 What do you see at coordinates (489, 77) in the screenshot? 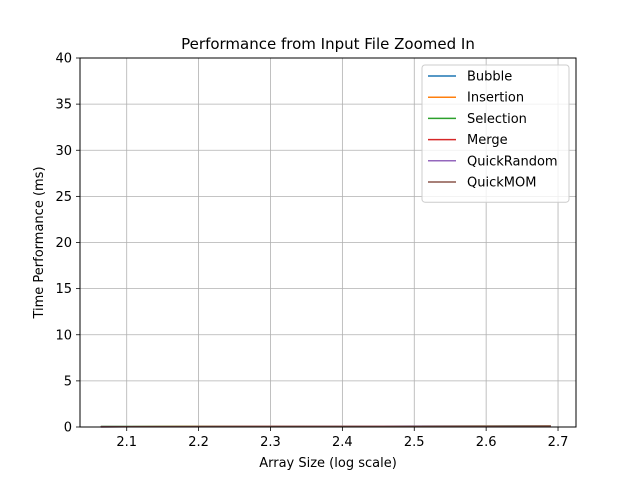
I see `legend-label-bubble: Bubble` at bounding box center [489, 77].